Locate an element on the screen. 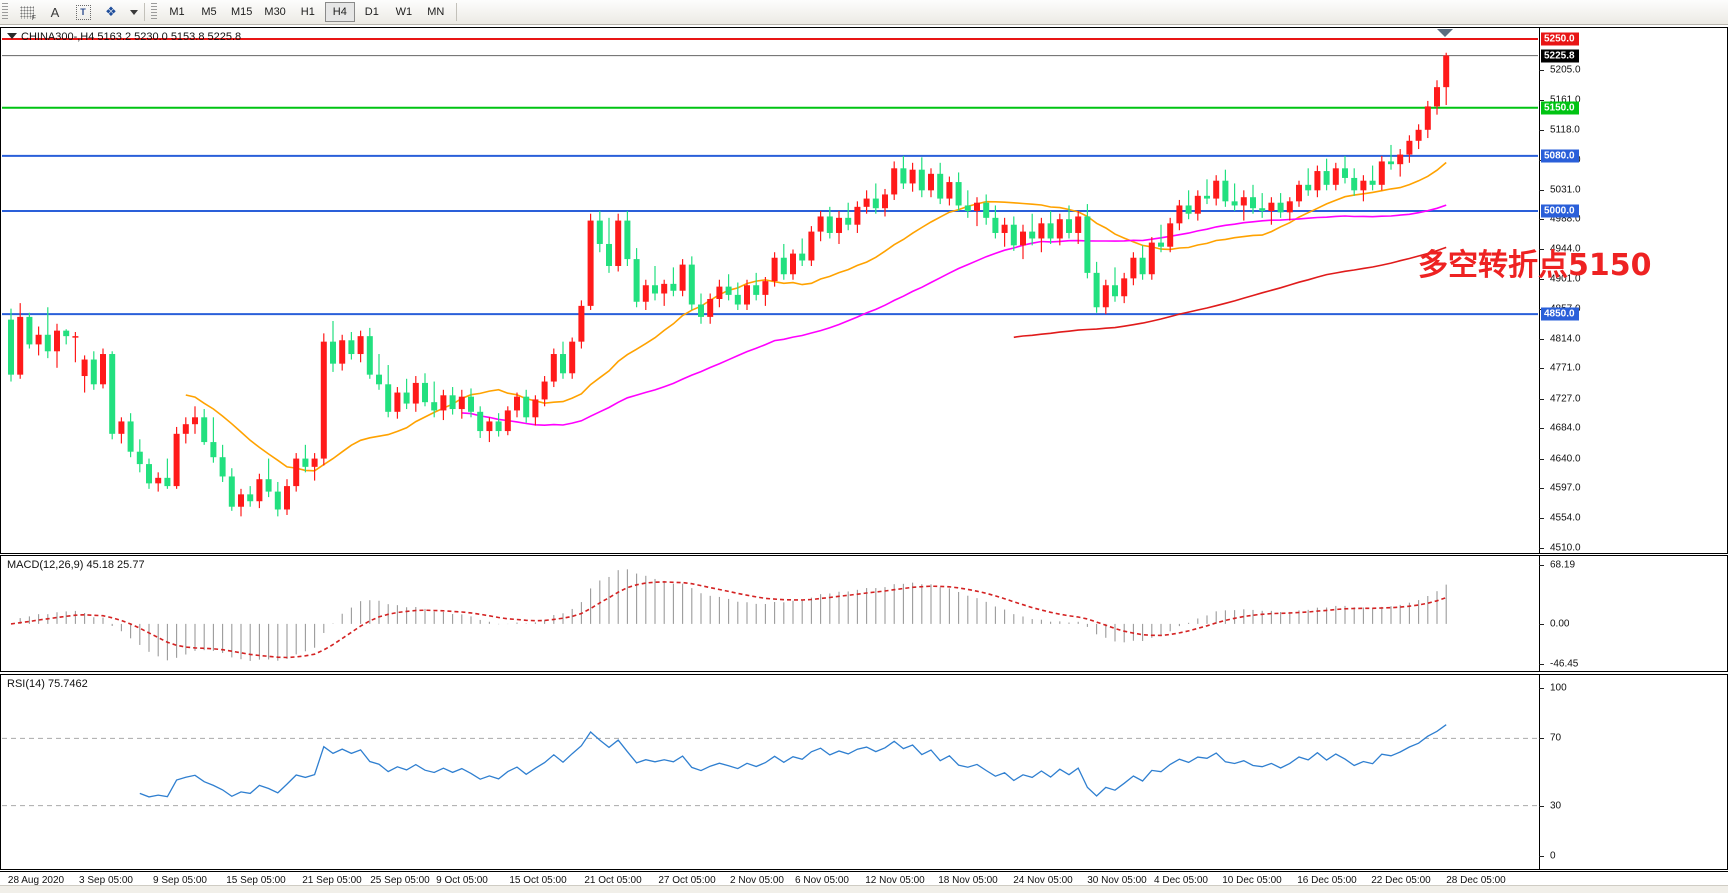 This screenshot has width=1728, height=893. crosshair-grid-icon: F is located at coordinates (27, 12).